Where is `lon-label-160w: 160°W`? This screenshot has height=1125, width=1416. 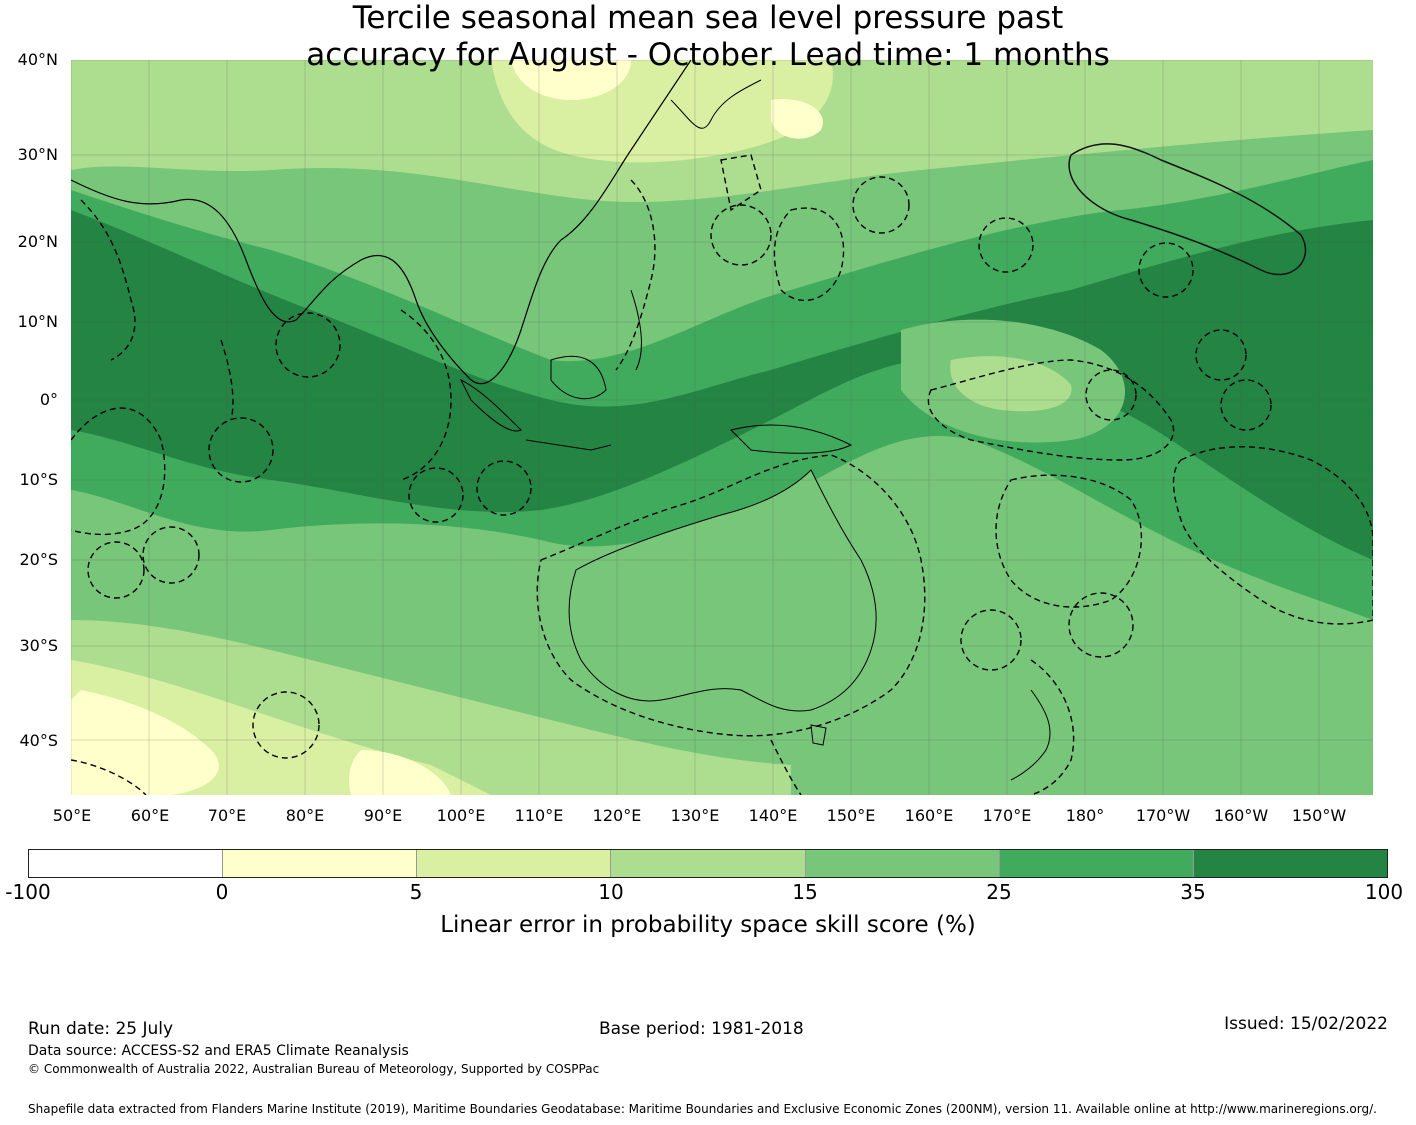
lon-label-160w: 160°W is located at coordinates (1241, 815).